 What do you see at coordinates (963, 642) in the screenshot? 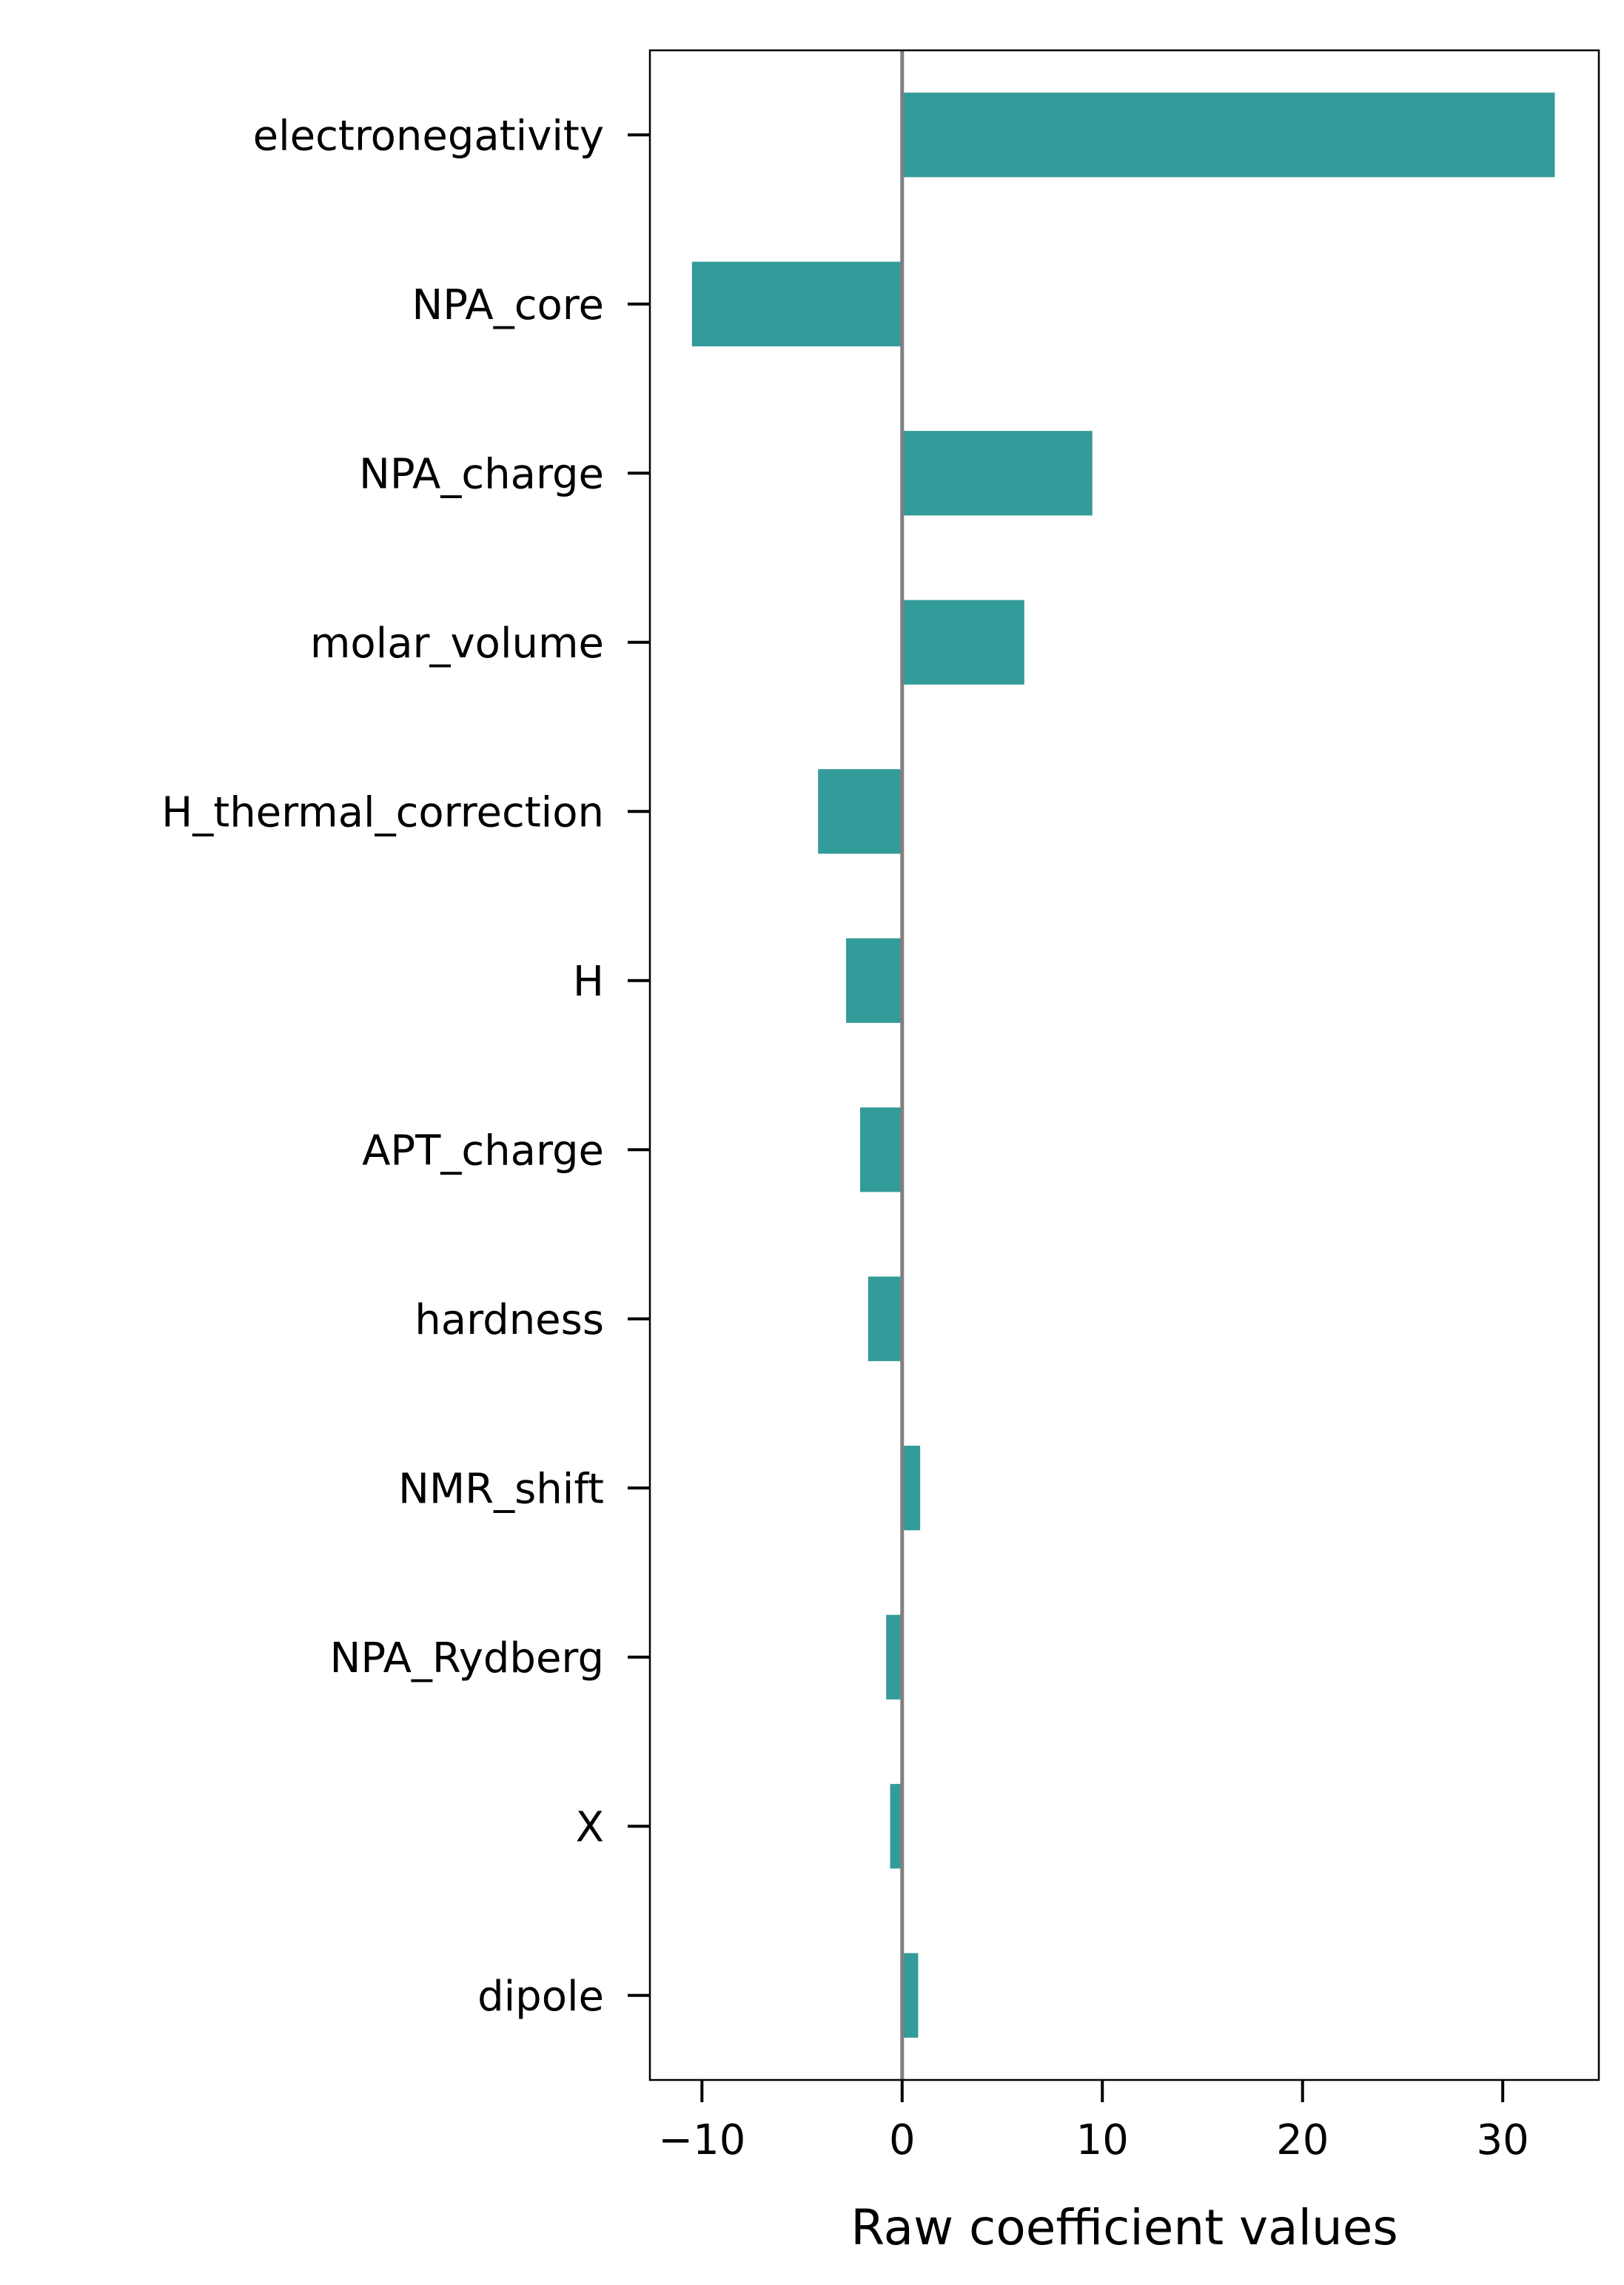
I see `bar-molar-volume` at bounding box center [963, 642].